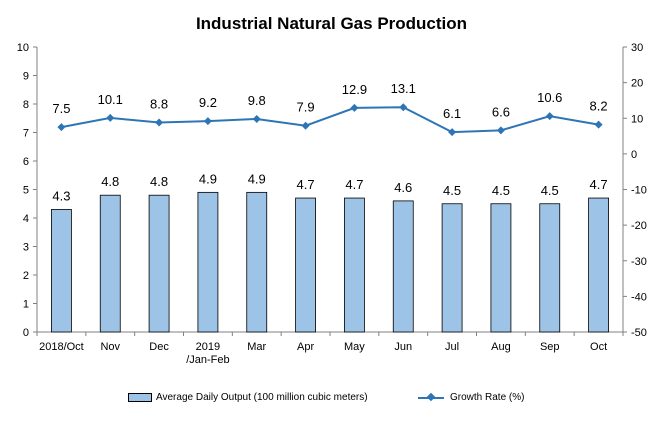 This screenshot has width=663, height=436. What do you see at coordinates (26, 333) in the screenshot?
I see `y-left-tick-label: 0` at bounding box center [26, 333].